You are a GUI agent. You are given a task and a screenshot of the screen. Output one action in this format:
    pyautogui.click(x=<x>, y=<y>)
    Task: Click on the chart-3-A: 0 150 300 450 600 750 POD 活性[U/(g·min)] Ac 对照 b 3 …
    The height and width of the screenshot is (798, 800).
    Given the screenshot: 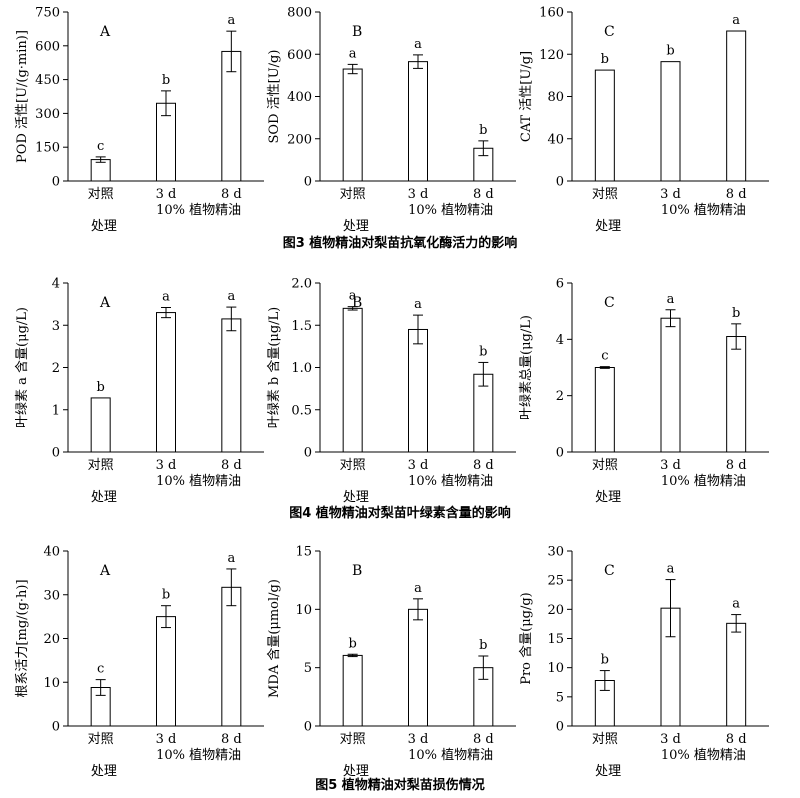 What is the action you would take?
    pyautogui.click(x=139, y=120)
    